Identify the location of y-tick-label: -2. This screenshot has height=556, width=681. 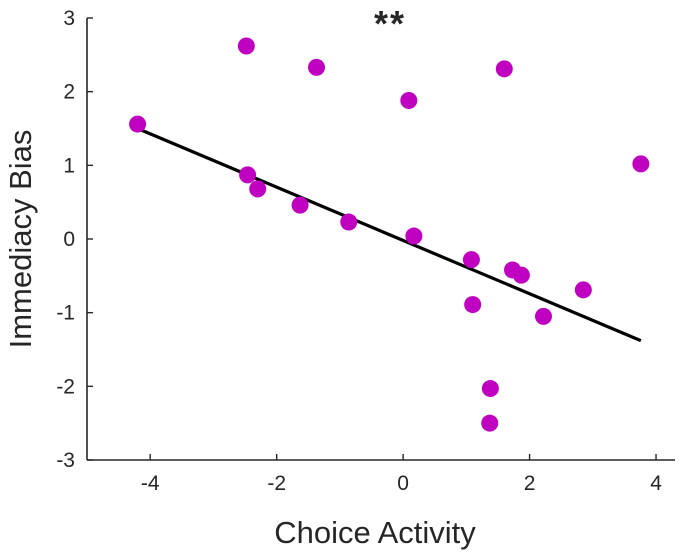
(65, 386).